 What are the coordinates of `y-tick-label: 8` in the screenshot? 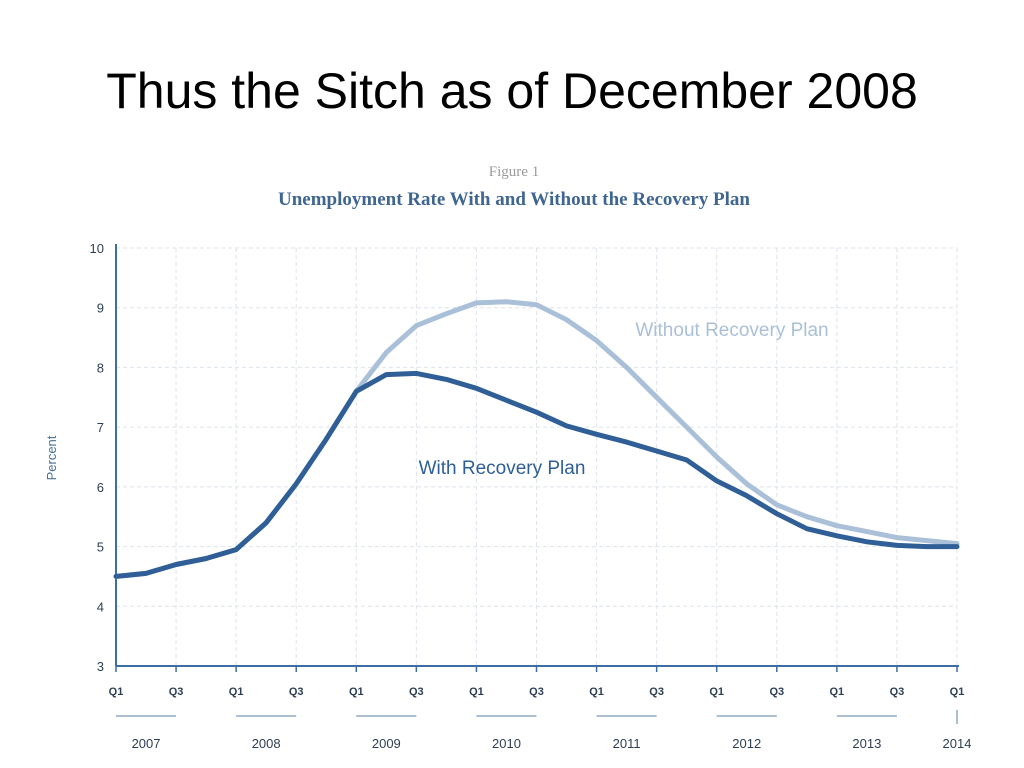 It's located at (100, 367).